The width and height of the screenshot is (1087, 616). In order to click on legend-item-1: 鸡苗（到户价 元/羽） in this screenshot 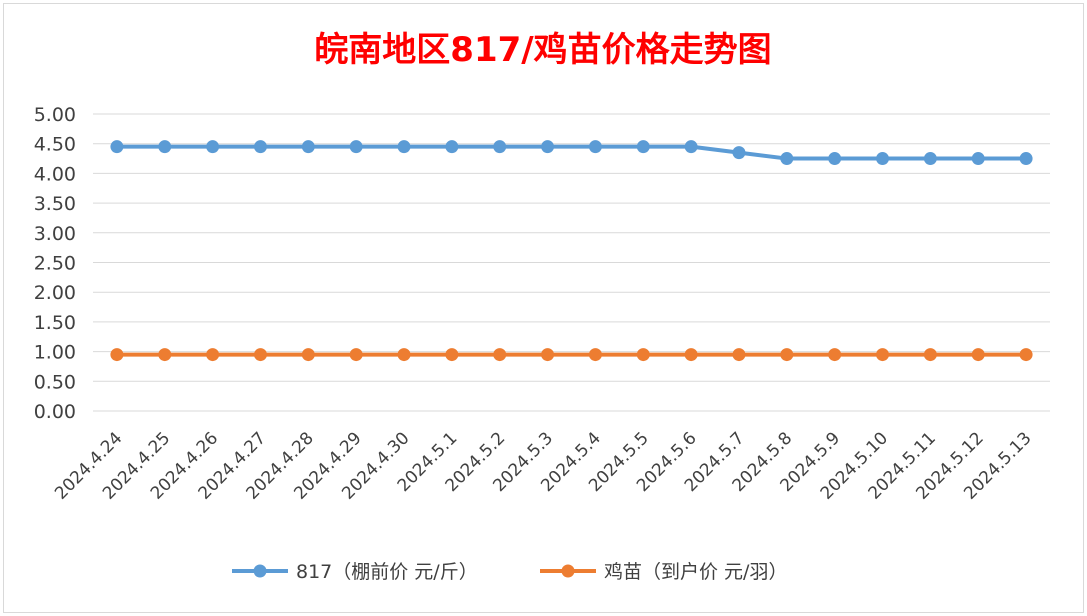, I will do `click(663, 572)`.